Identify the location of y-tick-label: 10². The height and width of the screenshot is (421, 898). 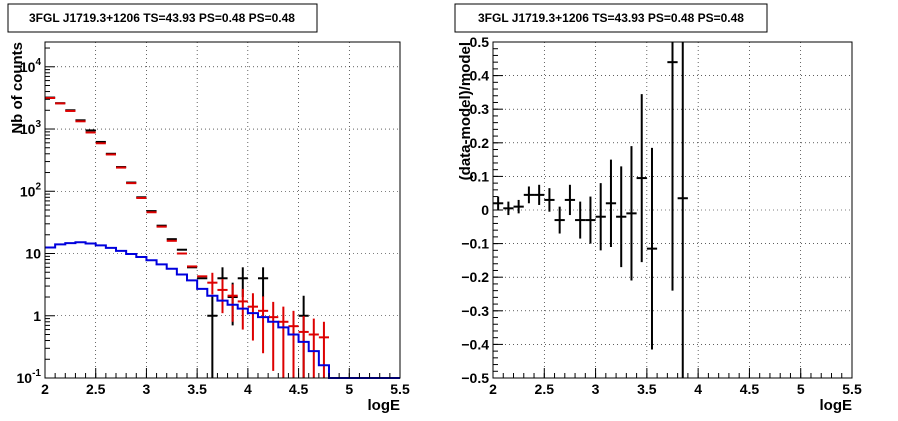
(31, 190).